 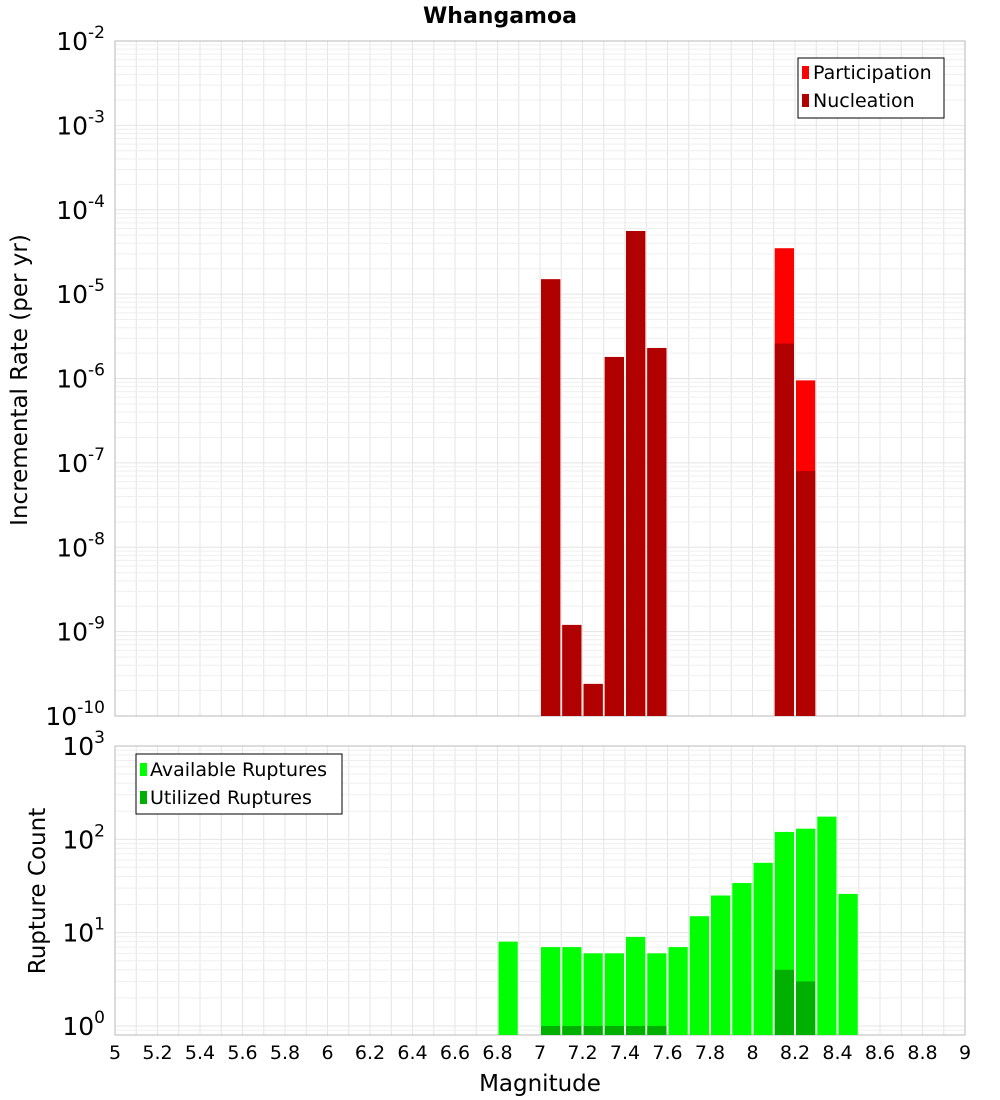 I want to click on y-tick-label: 10⁻⁷, so click(x=80, y=461).